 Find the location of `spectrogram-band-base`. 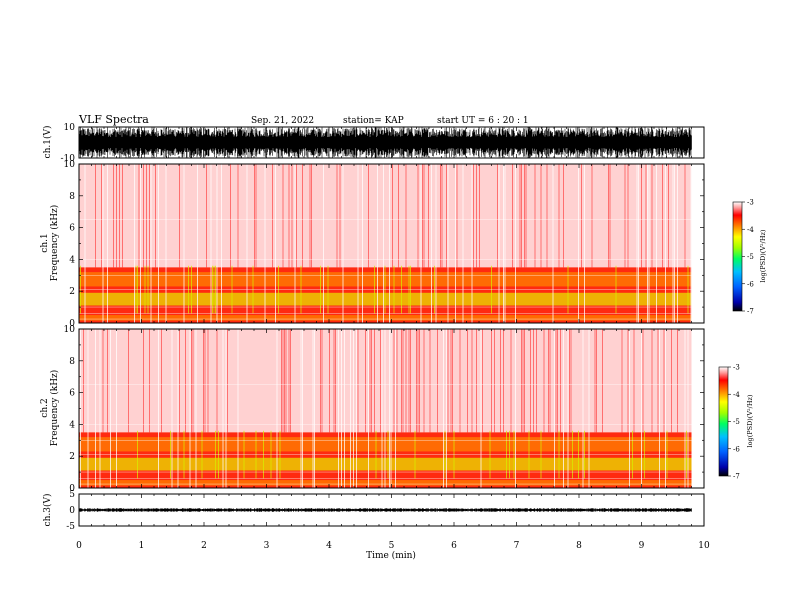

spectrogram-band-base is located at coordinates (385, 318).